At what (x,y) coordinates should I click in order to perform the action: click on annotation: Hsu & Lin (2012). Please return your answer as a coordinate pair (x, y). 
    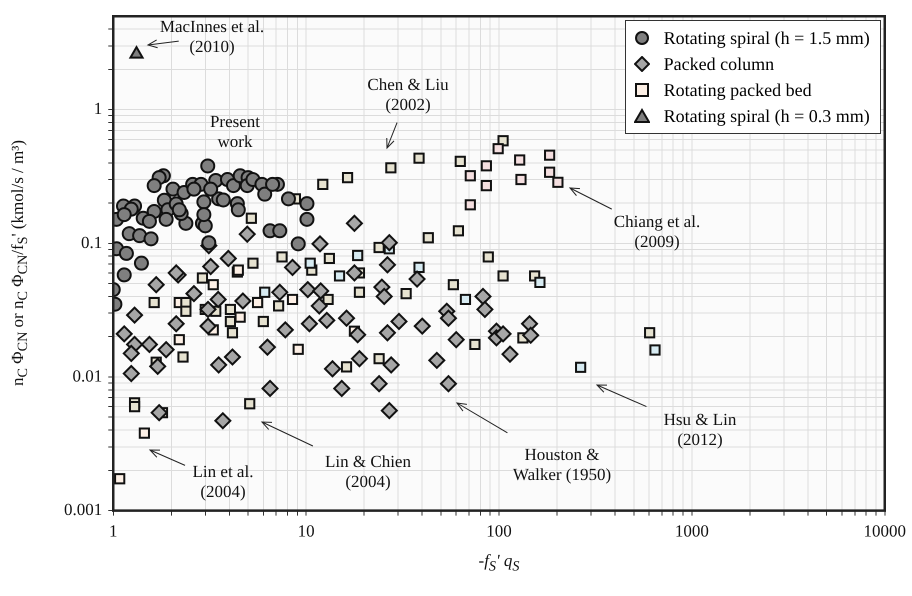
    Looking at the image, I should click on (700, 430).